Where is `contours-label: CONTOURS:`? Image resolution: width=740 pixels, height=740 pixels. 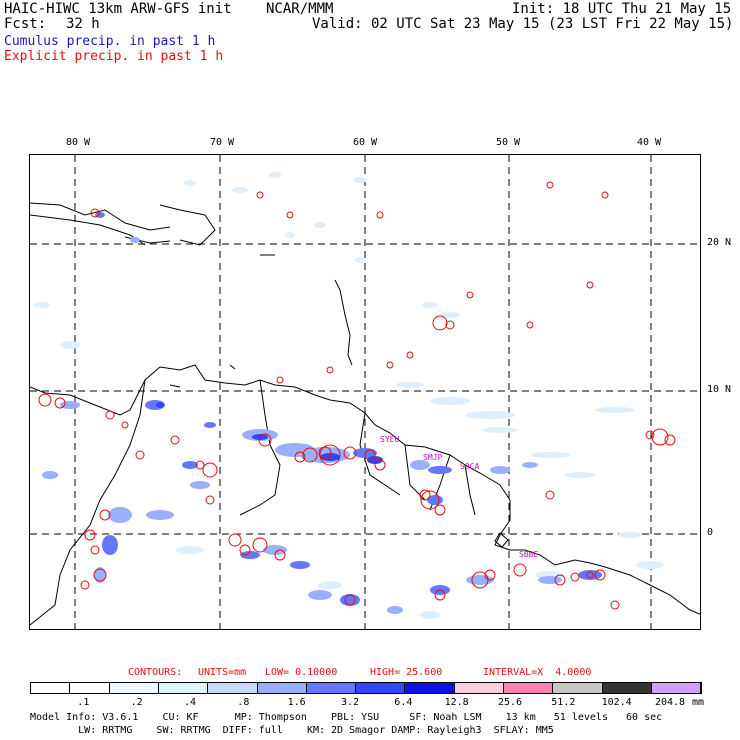
contours-label: CONTOURS: is located at coordinates (155, 672).